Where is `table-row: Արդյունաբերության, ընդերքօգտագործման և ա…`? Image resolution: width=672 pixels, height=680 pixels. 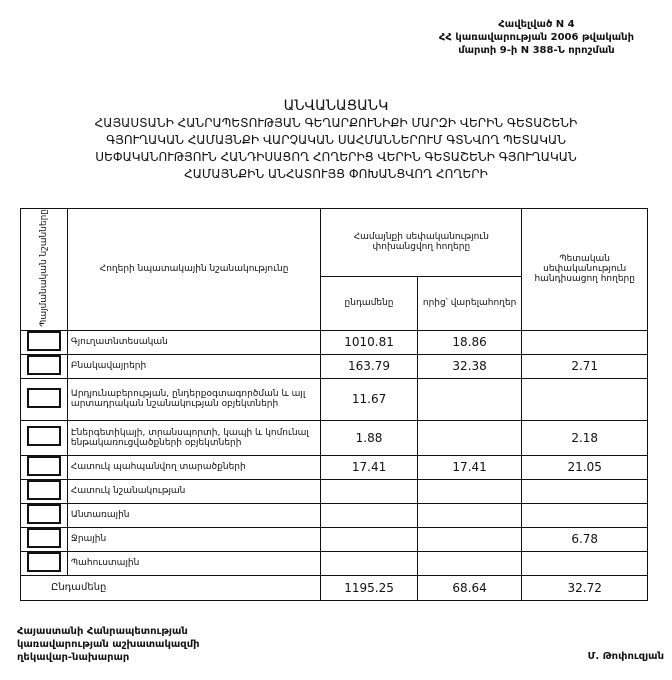
table-row: Արդյունաբերության, ընդերքօգտագործման և ա… is located at coordinates (334, 399).